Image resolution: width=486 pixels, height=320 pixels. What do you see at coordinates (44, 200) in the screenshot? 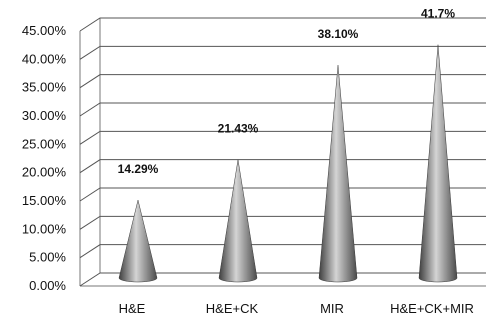
I see `y-tick-label: 15.00%` at bounding box center [44, 200].